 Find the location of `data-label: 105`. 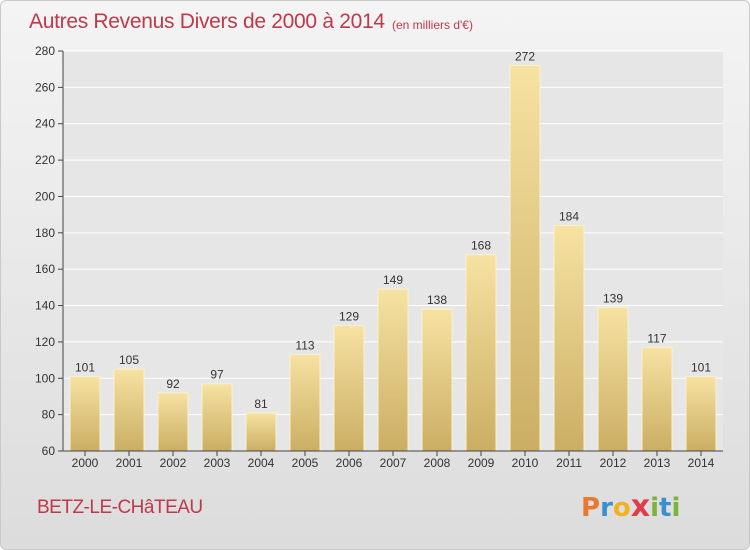

data-label: 105 is located at coordinates (129, 360).